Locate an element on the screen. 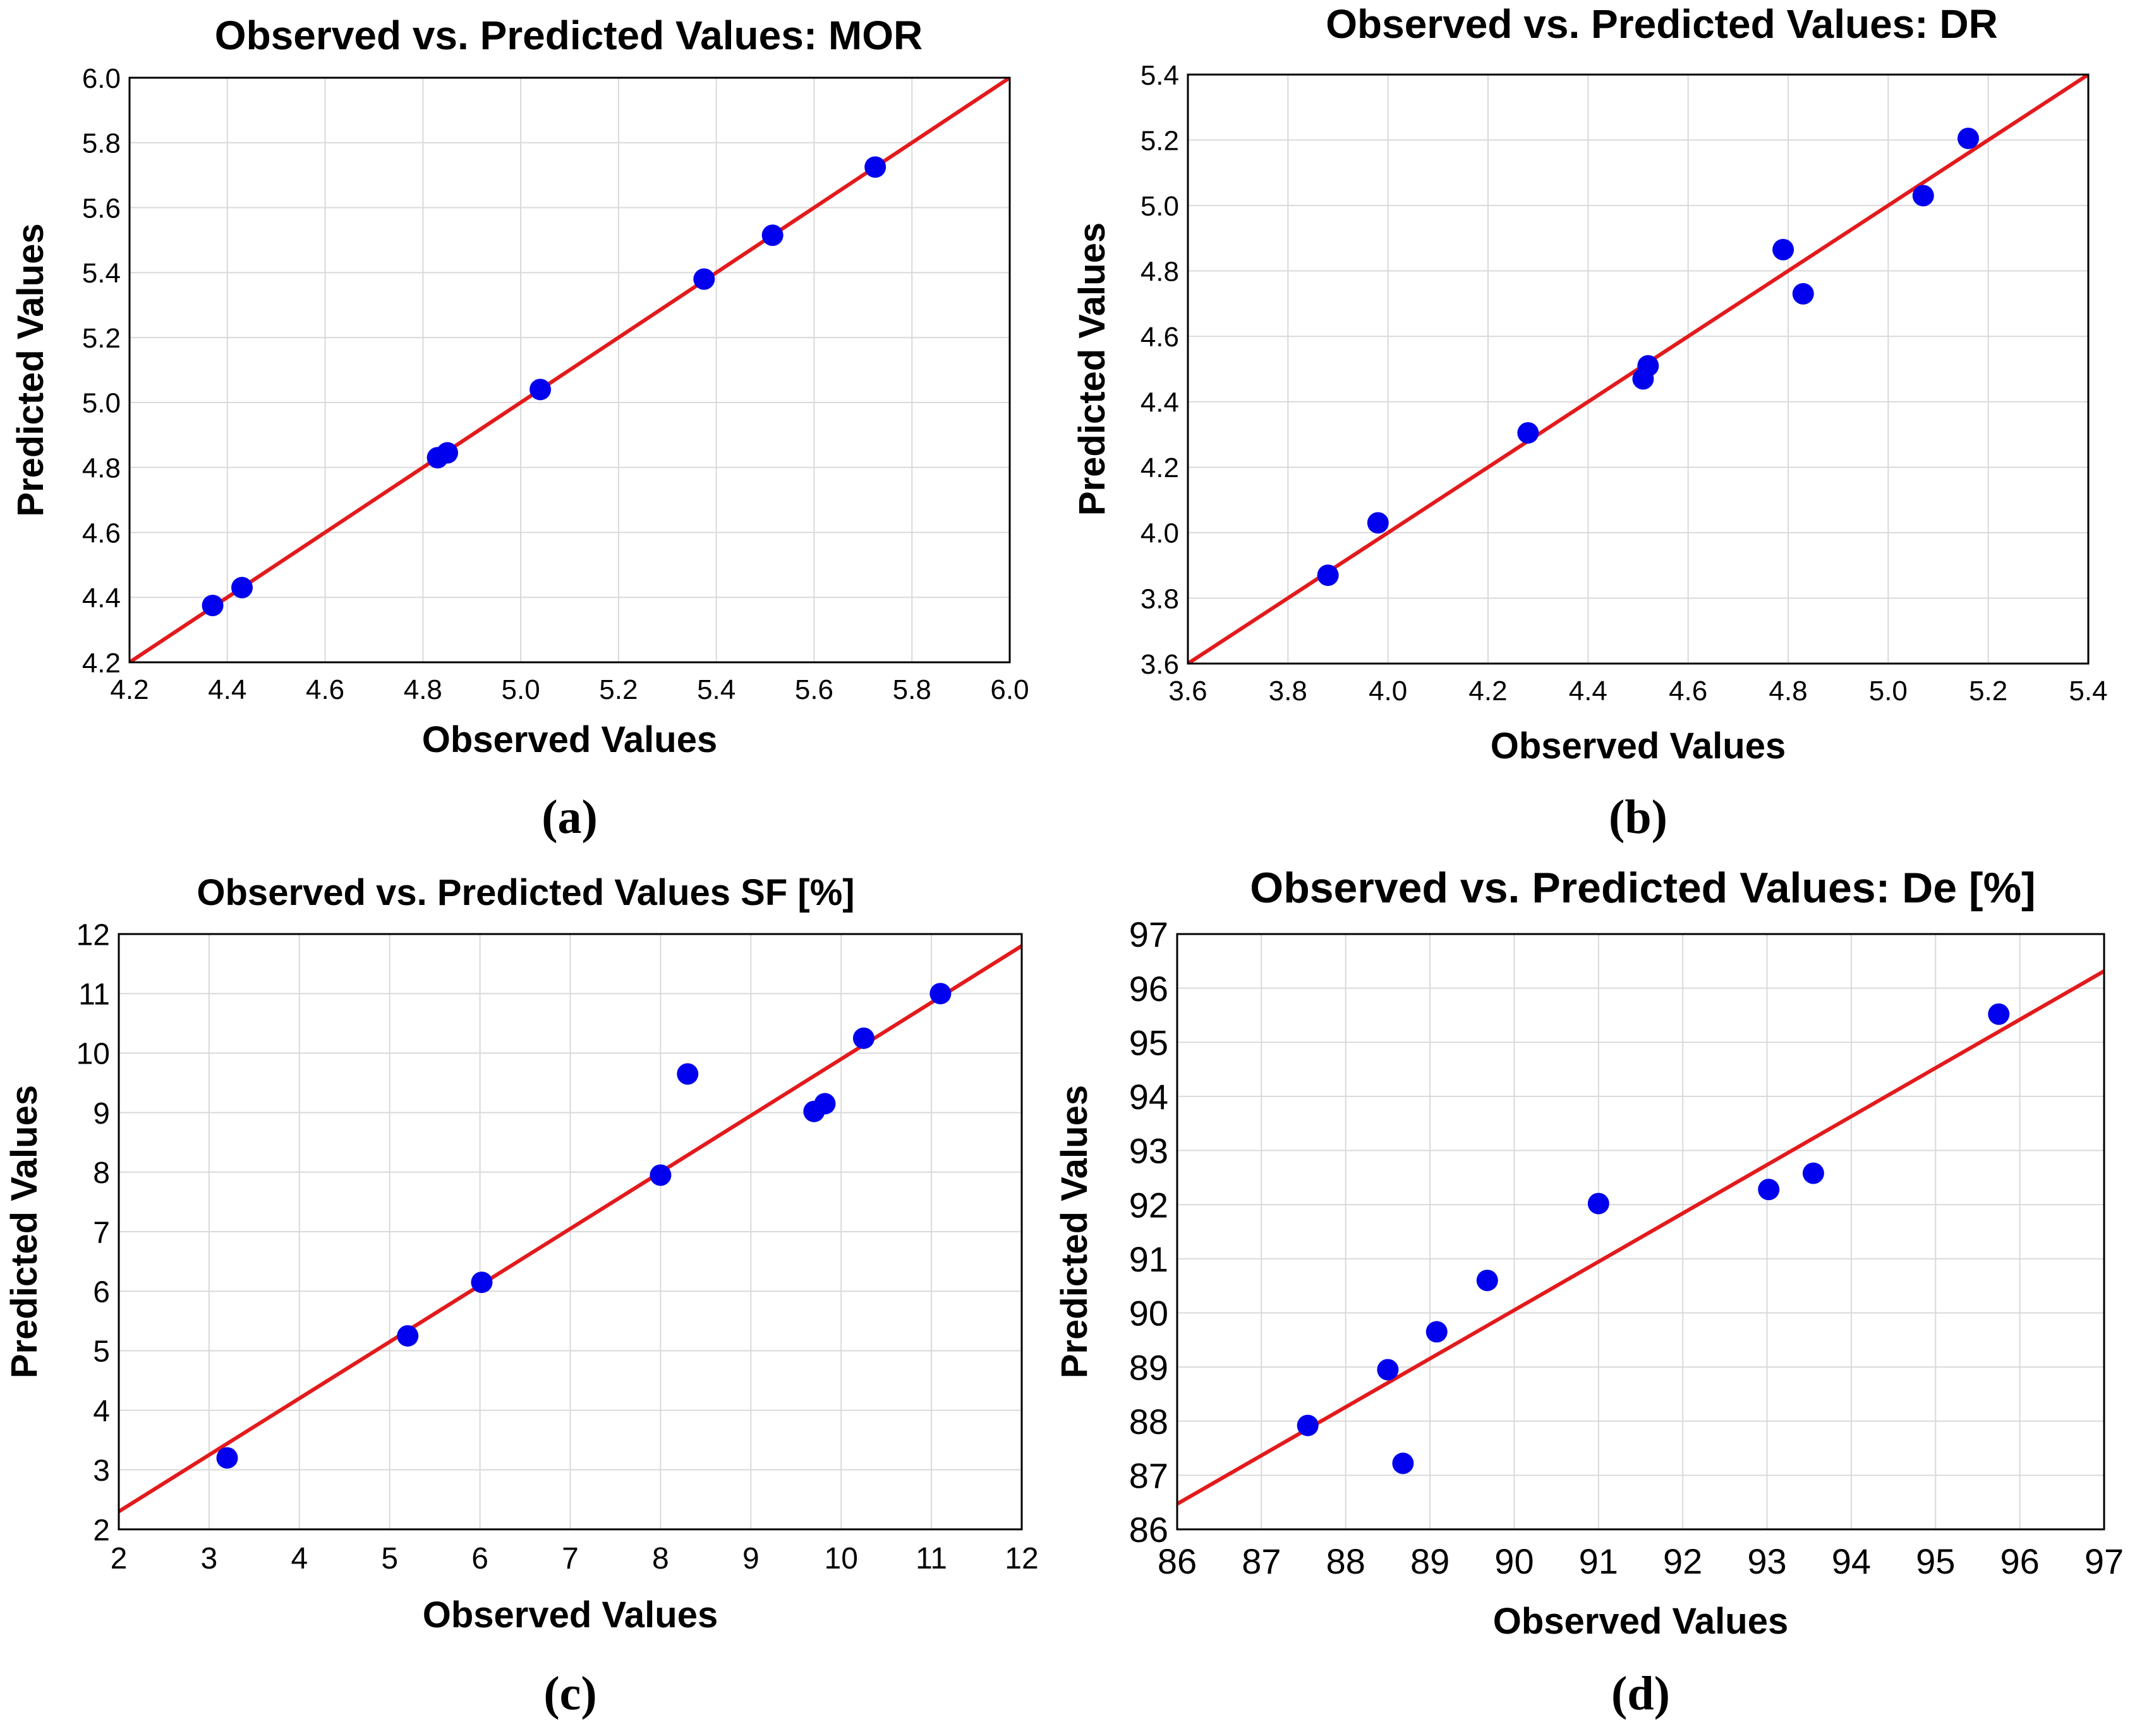 The width and height of the screenshot is (2130, 1736). y-tick-label: 5.8 is located at coordinates (101, 144).